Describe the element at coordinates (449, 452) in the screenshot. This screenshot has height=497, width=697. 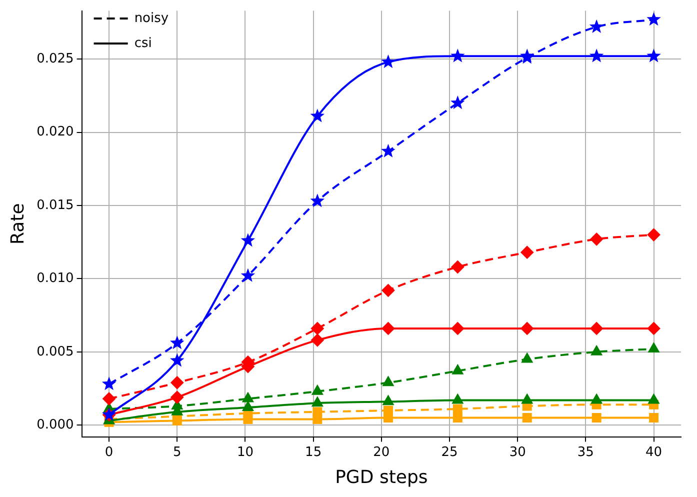
I see `x-tick-label: 25` at that location.